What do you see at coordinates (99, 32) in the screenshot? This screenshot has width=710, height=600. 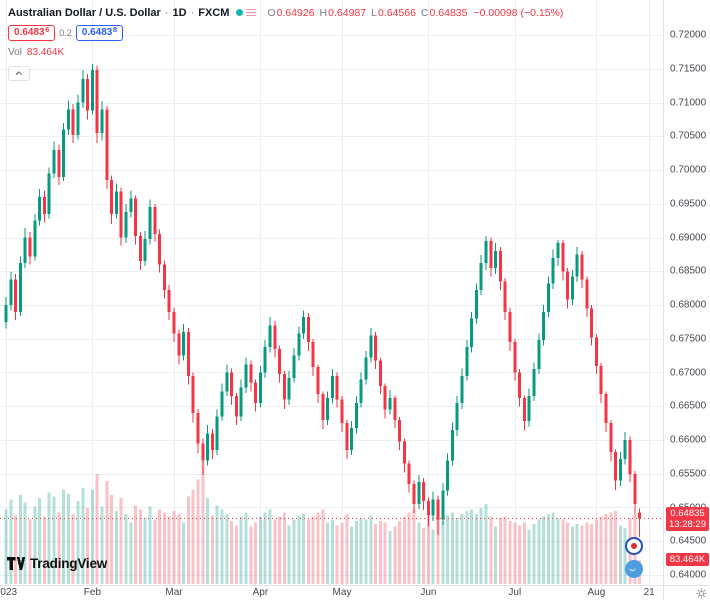 I see `ask-price-button: 0.6483 8` at bounding box center [99, 32].